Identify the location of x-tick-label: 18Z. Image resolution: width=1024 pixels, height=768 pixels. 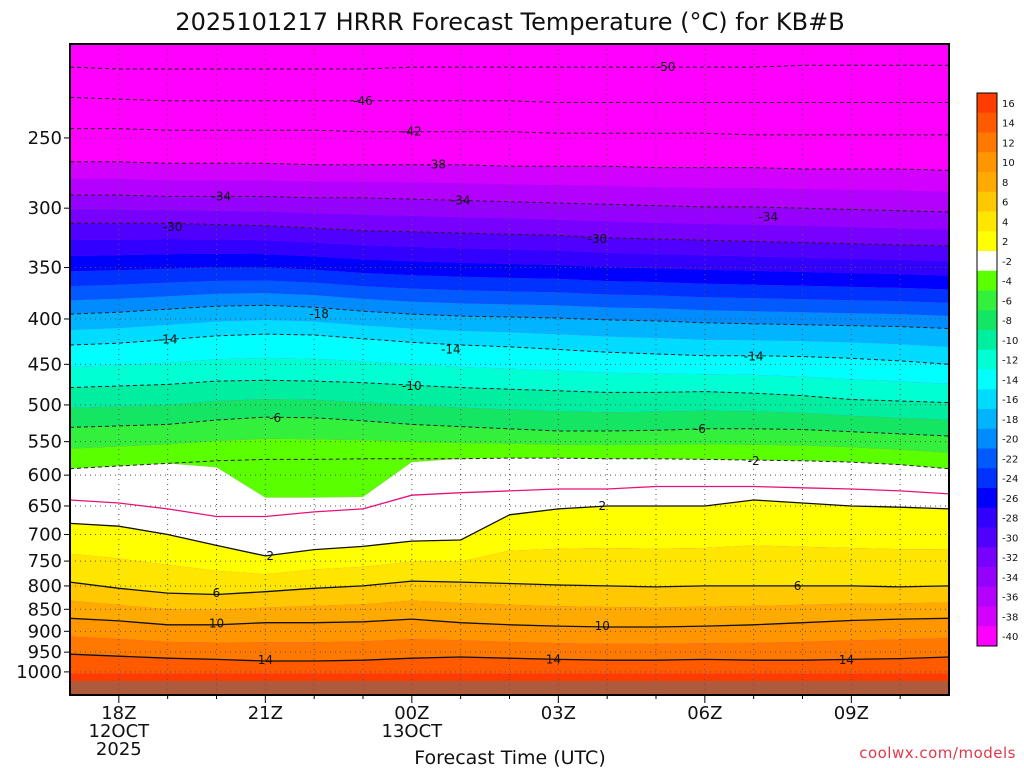
(118, 713).